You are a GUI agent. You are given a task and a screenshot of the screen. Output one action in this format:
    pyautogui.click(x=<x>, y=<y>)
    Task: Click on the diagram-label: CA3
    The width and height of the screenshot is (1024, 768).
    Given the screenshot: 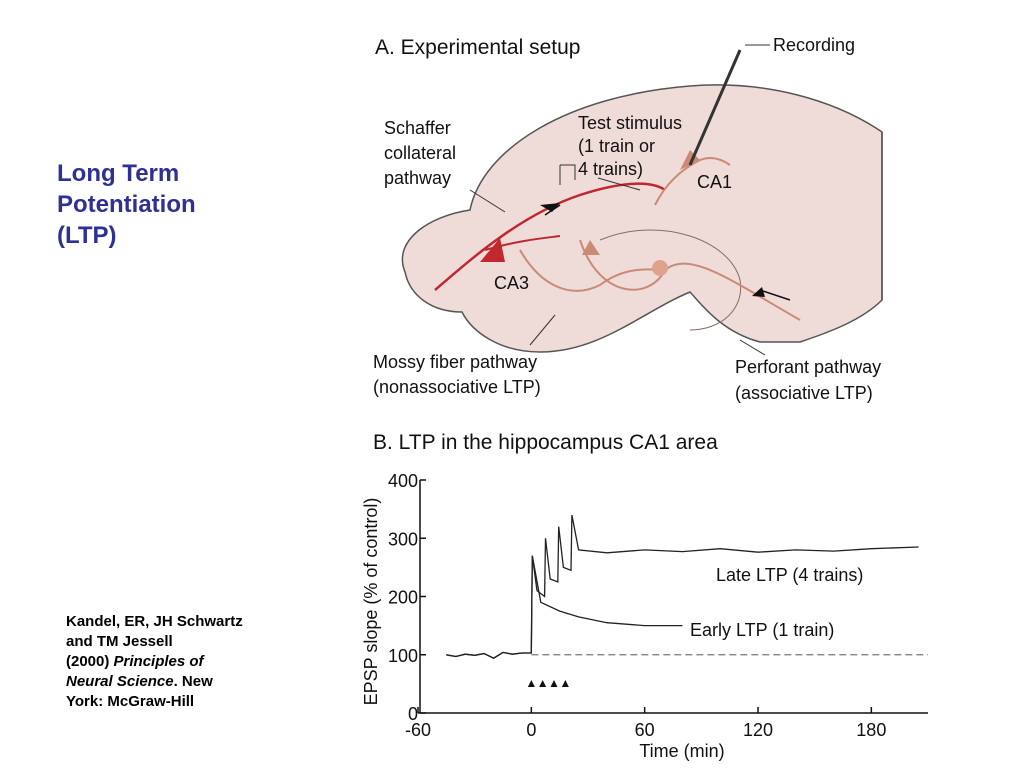 What is the action you would take?
    pyautogui.click(x=511, y=283)
    